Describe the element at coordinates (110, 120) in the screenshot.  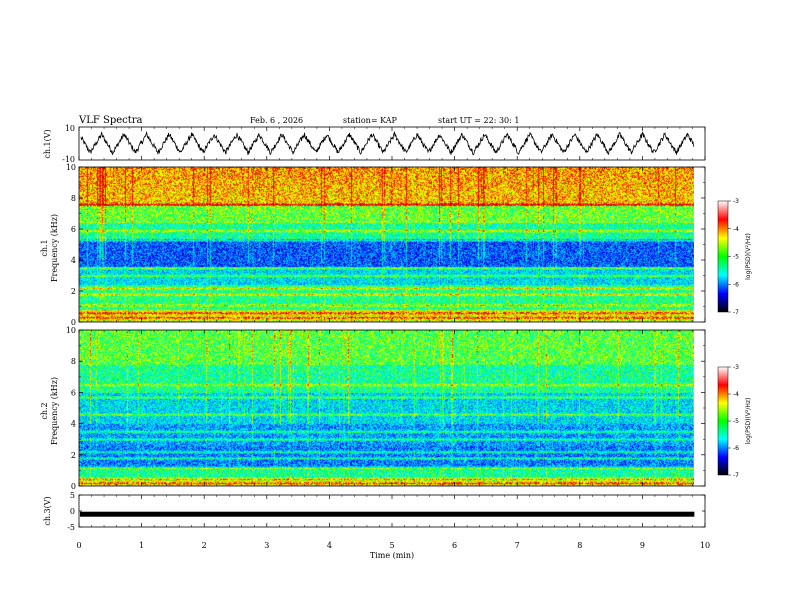
I see `figure-title: VLF Spectra` at that location.